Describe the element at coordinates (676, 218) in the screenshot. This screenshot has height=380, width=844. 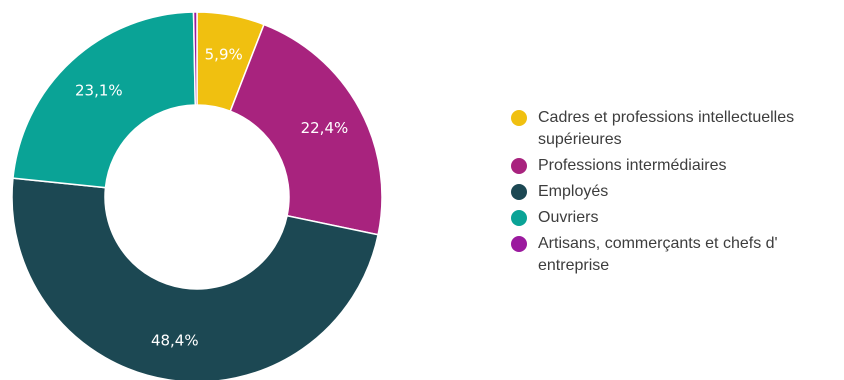
I see `legend-item-3: Ouvriers` at that location.